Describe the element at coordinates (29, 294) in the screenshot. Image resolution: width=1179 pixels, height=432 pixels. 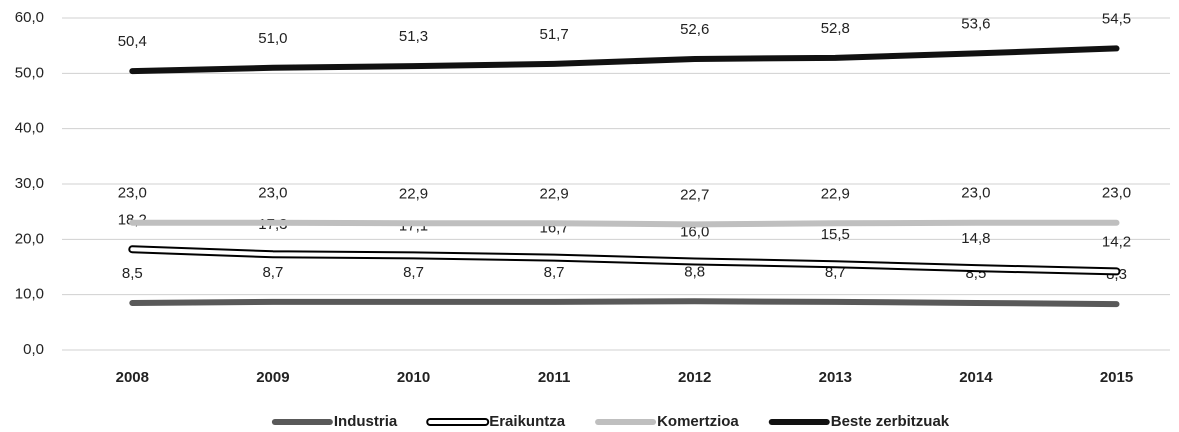
I see `y-tick-label: 10,0` at that location.